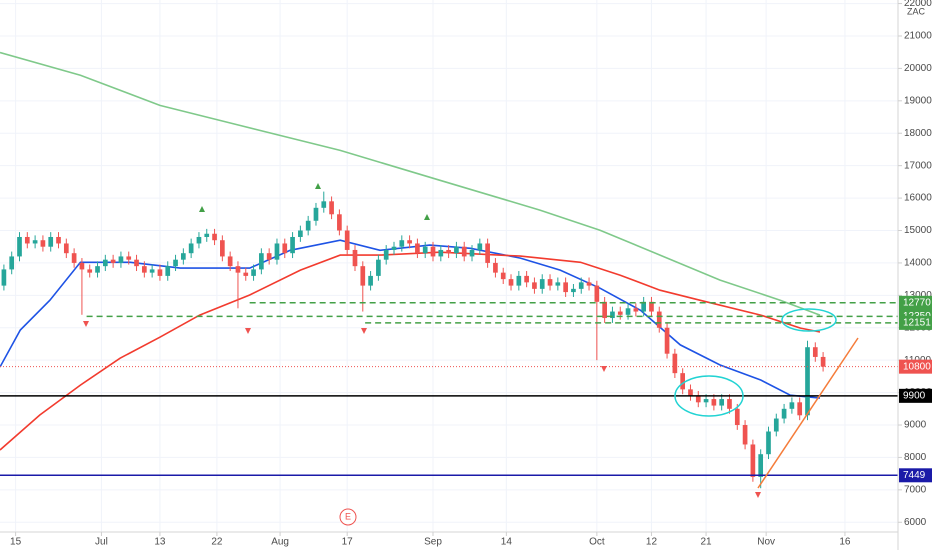 The height and width of the screenshot is (550, 932). I want to click on y-tick-label: 7000, so click(915, 489).